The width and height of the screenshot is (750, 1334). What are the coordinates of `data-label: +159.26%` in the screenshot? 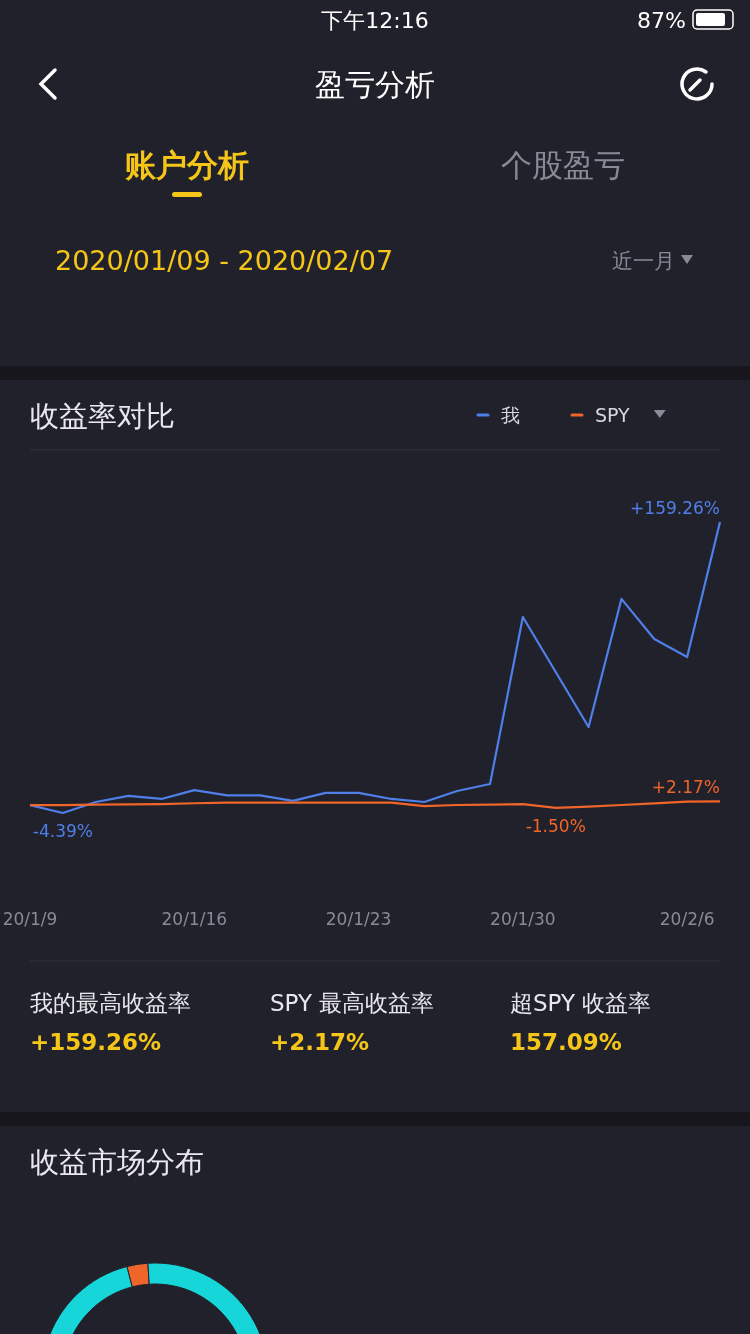 It's located at (675, 508).